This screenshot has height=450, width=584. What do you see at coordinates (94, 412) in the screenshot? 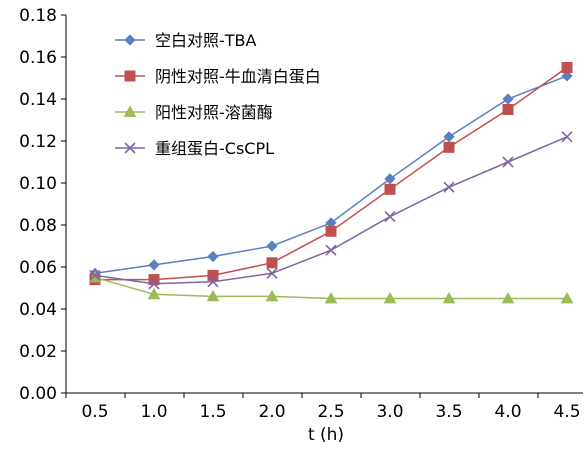
I see `x-tick-label: 0.5` at bounding box center [94, 412].